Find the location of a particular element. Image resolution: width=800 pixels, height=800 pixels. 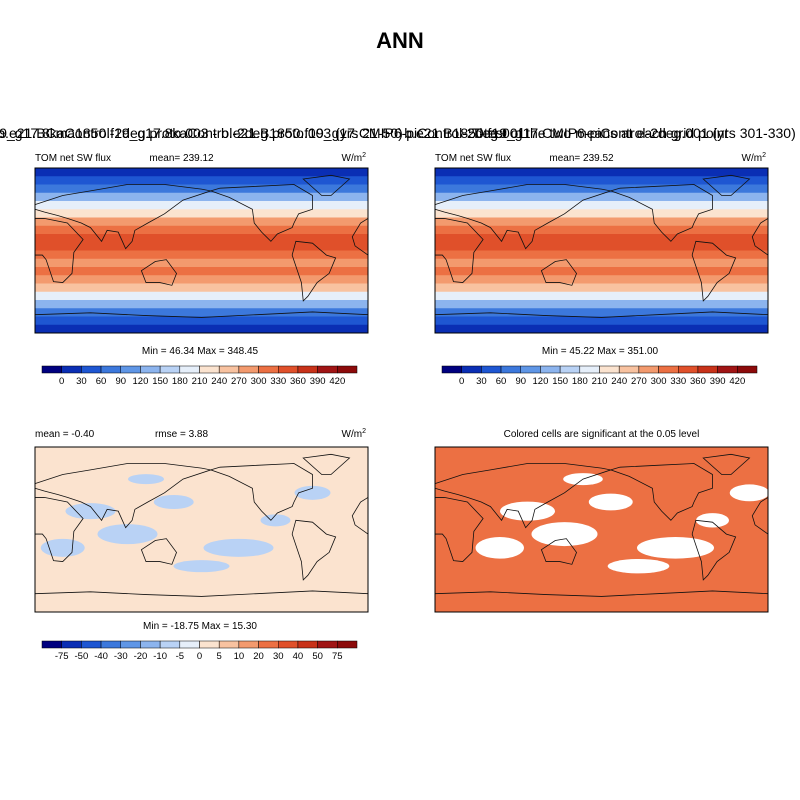

panel-left-label: mean = -0.40 is located at coordinates (65, 434).